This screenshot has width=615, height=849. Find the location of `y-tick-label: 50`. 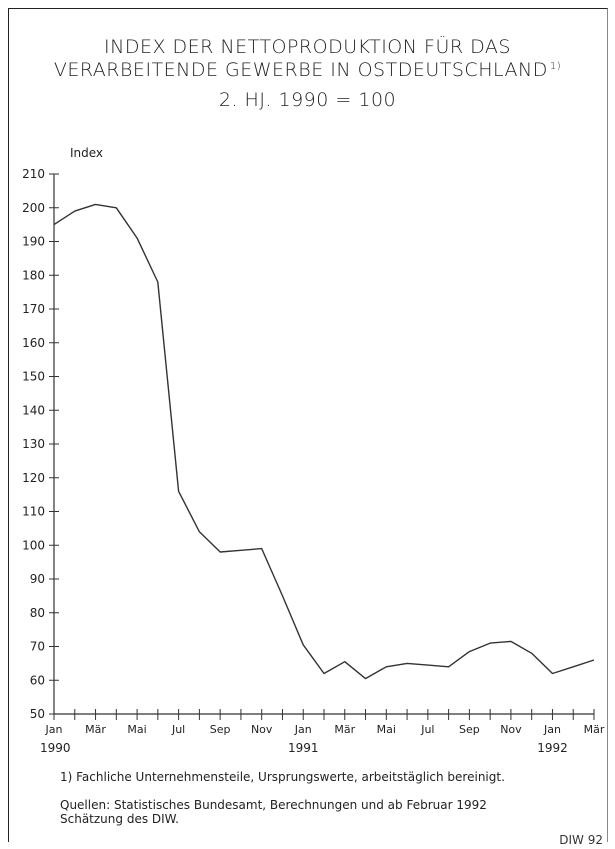

y-tick-label: 50 is located at coordinates (37, 714).